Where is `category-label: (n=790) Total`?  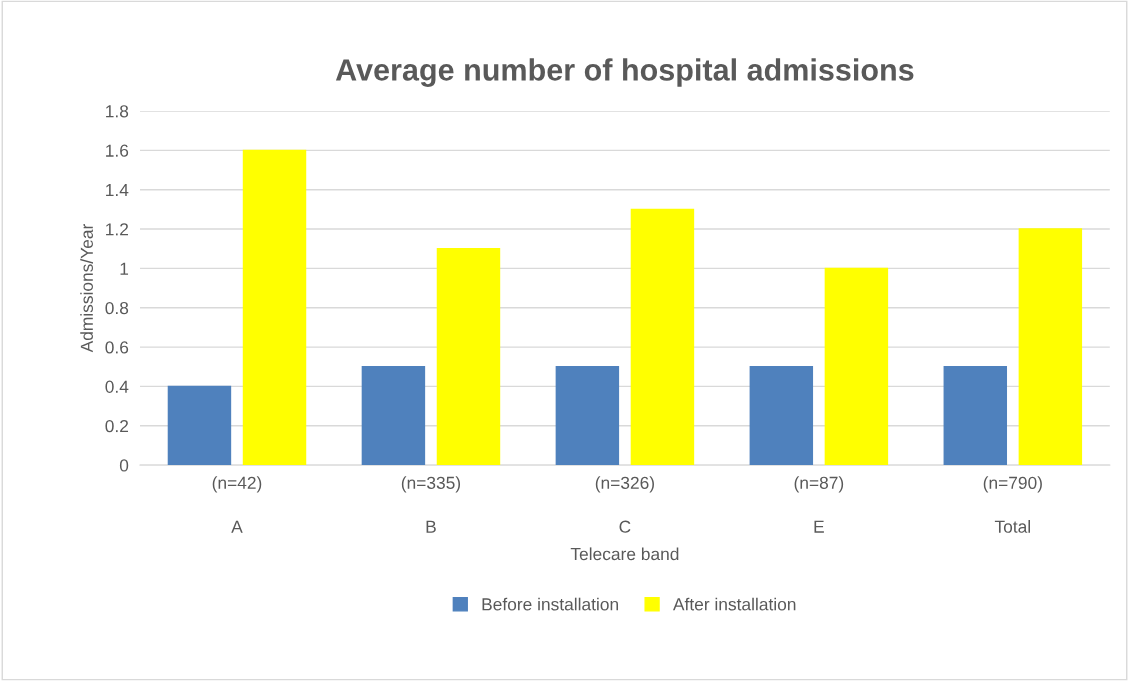
category-label: (n=790) Total is located at coordinates (1012, 504).